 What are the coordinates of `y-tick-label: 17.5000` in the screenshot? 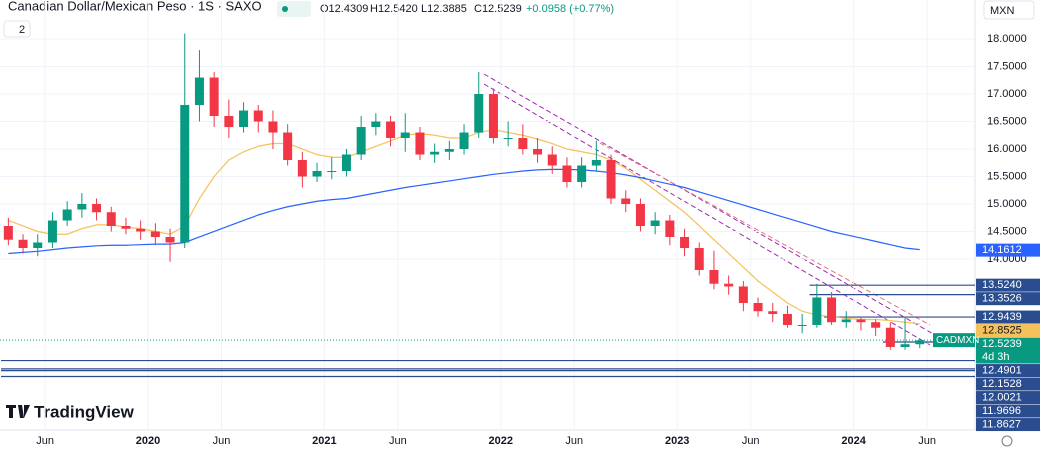 It's located at (1007, 66).